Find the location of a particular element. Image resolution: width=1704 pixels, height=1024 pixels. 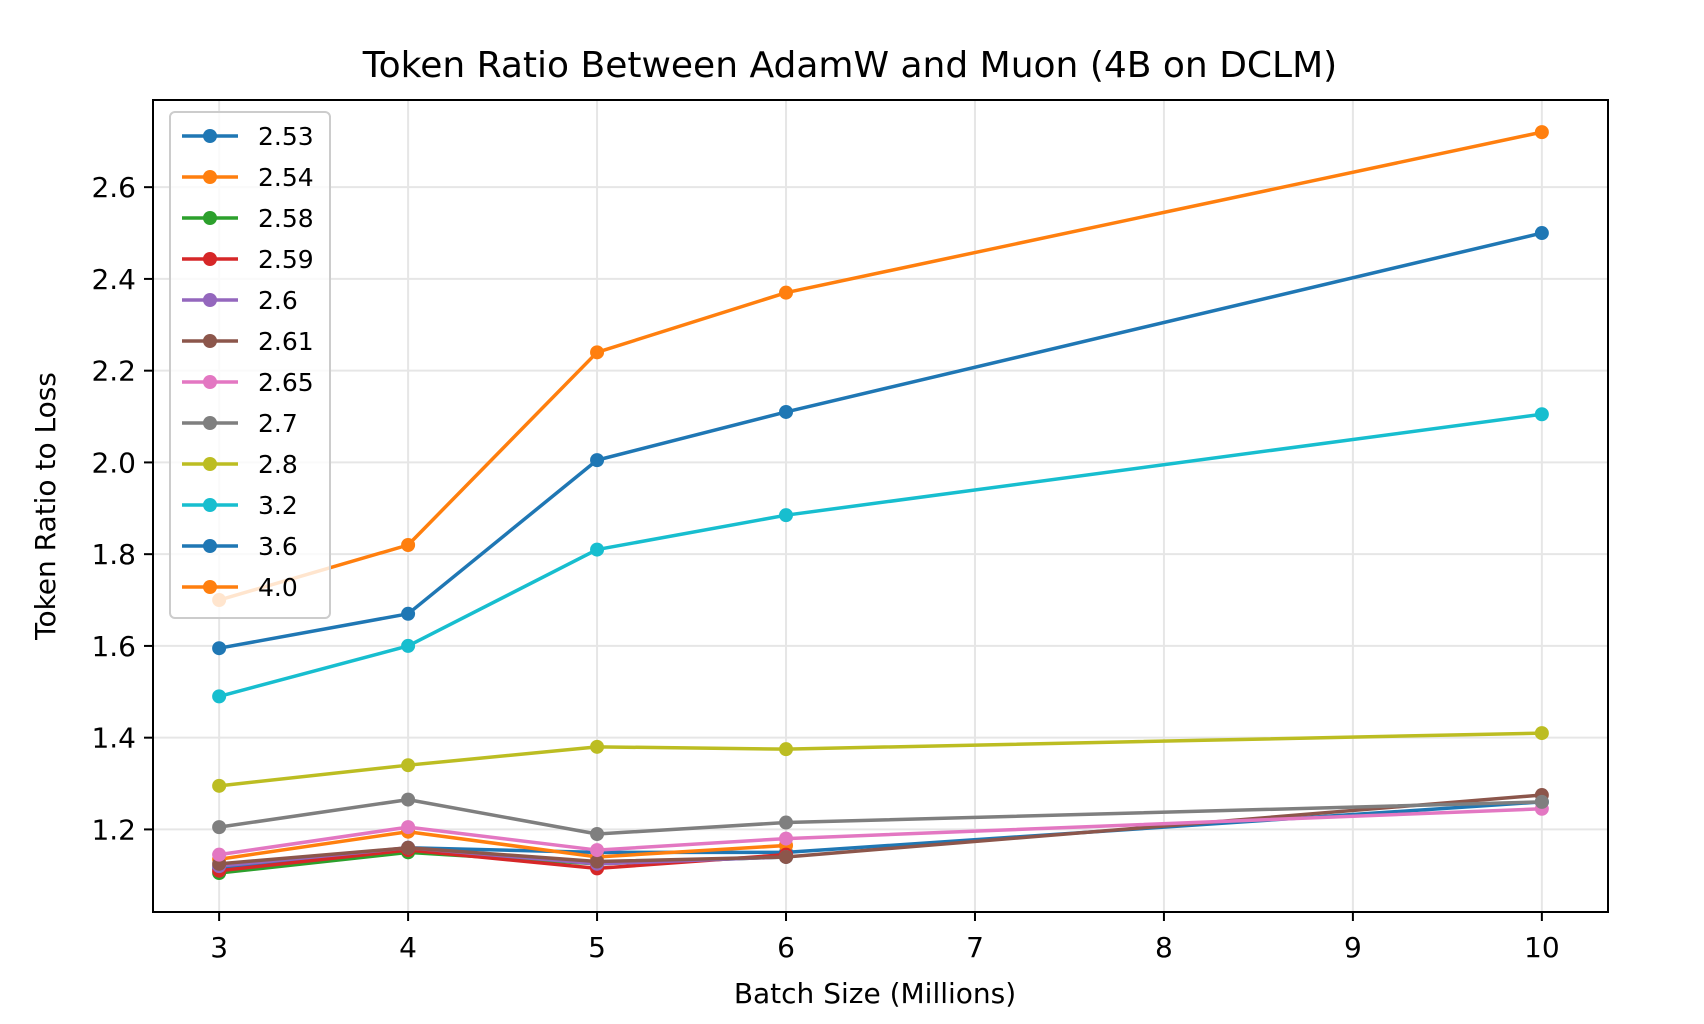

legend-label: 3.6 is located at coordinates (278, 546).